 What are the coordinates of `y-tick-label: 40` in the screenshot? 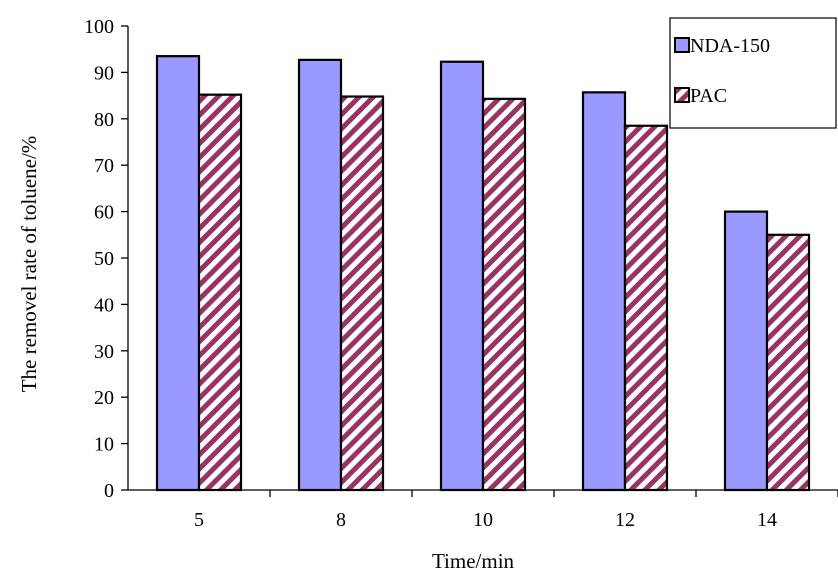 It's located at (104, 305).